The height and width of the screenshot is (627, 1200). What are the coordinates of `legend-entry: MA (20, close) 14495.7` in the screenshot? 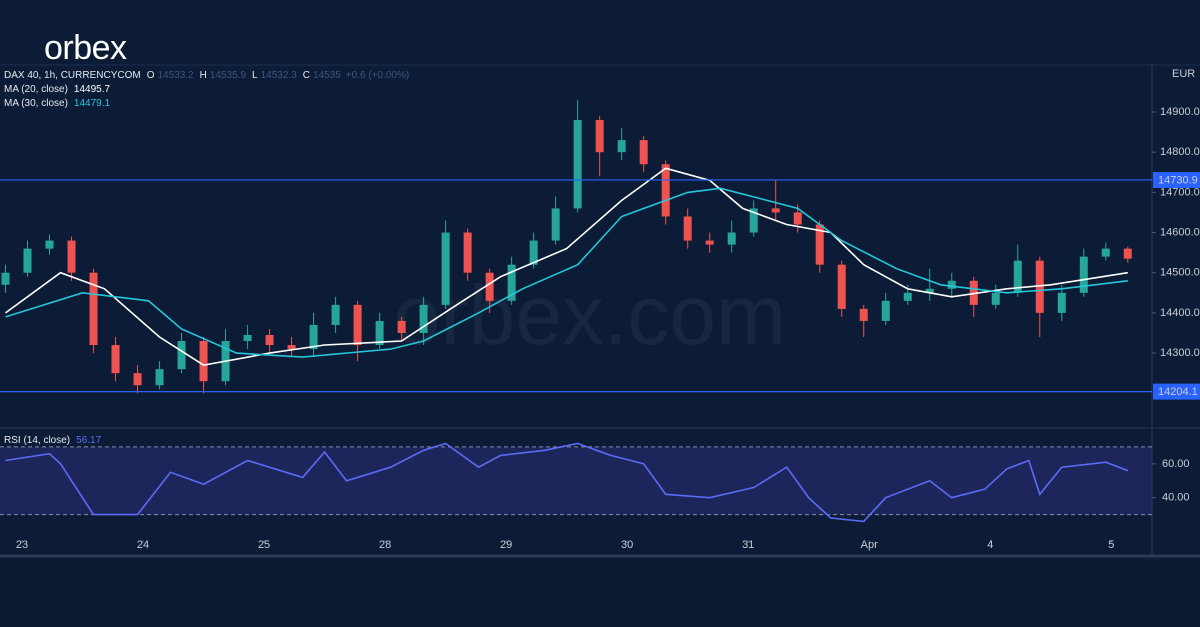 It's located at (57, 89).